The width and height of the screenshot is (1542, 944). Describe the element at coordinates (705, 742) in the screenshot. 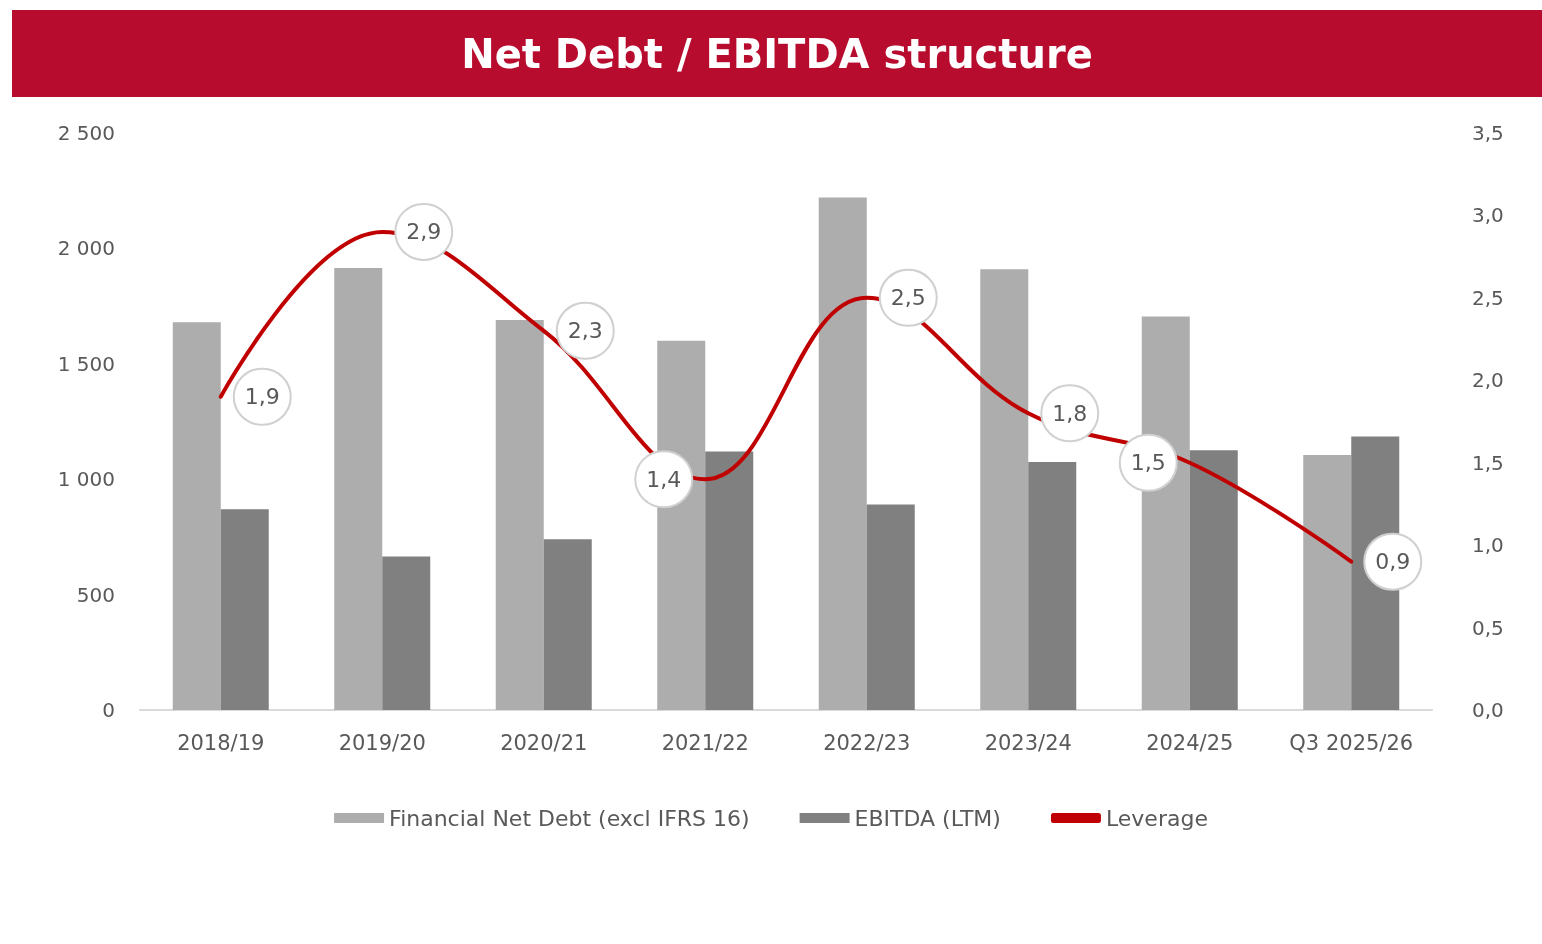

I see `x-tick-label: 2021/22` at that location.